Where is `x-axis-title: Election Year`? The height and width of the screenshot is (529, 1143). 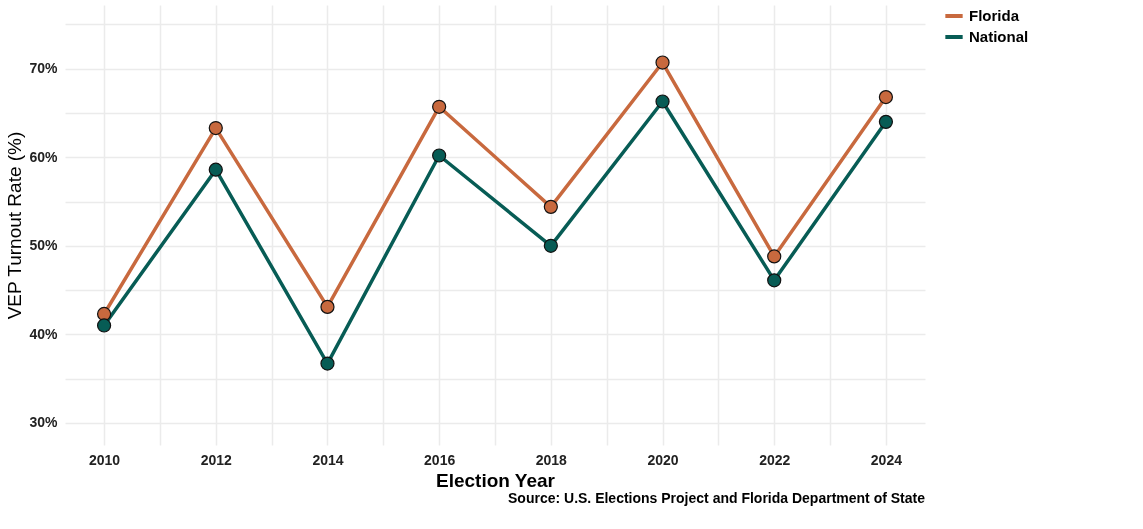
x-axis-title: Election Year is located at coordinates (496, 480).